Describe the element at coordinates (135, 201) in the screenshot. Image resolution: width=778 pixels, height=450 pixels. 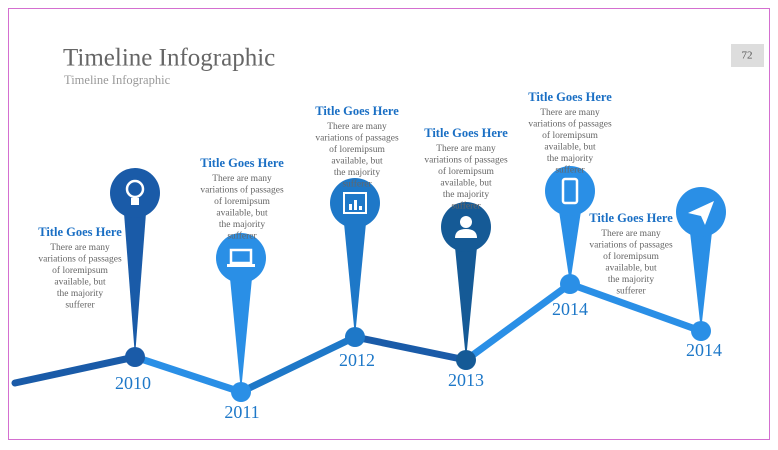
I see `icon-bulb-base` at that location.